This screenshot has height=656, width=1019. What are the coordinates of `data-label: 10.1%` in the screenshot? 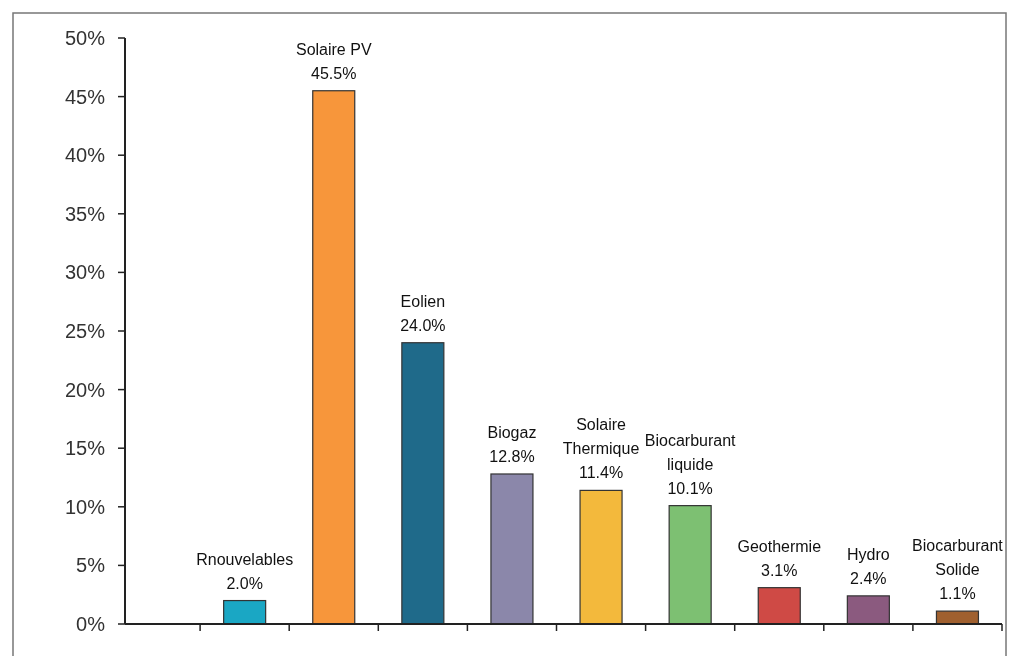 It's located at (690, 488).